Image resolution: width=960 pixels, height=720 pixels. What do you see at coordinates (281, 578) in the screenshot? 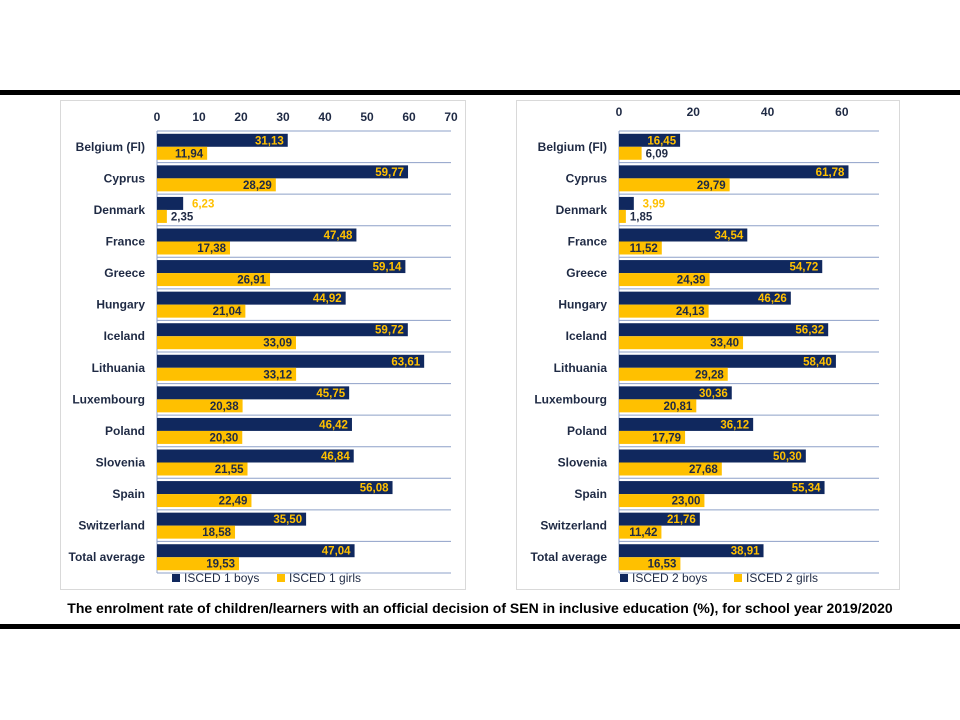
I see `isced1-legend-swatch-girls` at bounding box center [281, 578].